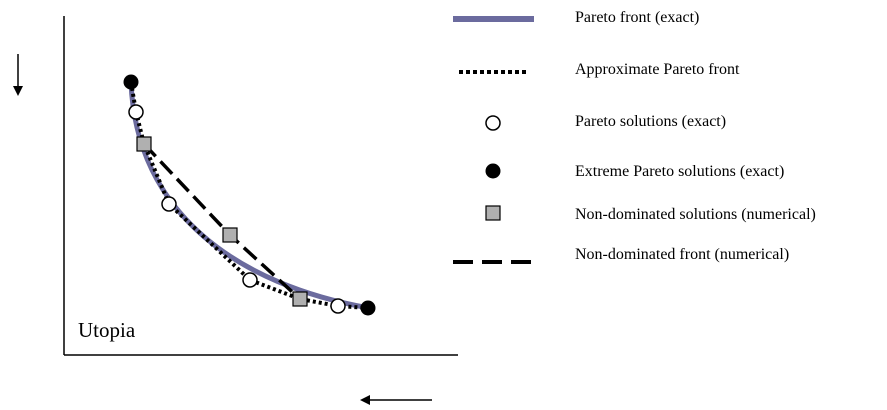 The image size is (887, 410). I want to click on legend-item-approximate-front: Approximate Pareto front, so click(599, 69).